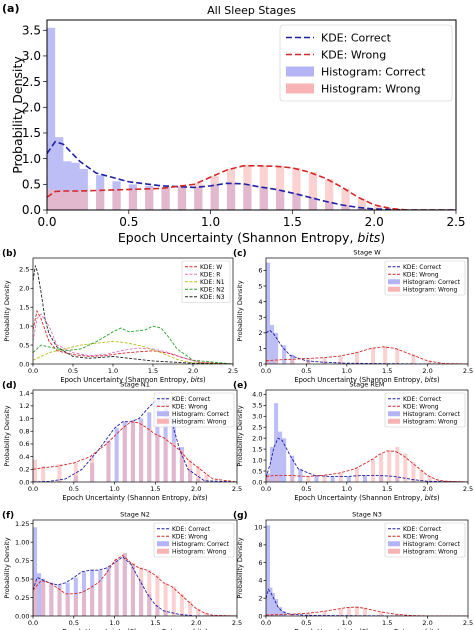  Describe the element at coordinates (22, 598) in the screenshot. I see `y-tick-label: 0.25` at that location.